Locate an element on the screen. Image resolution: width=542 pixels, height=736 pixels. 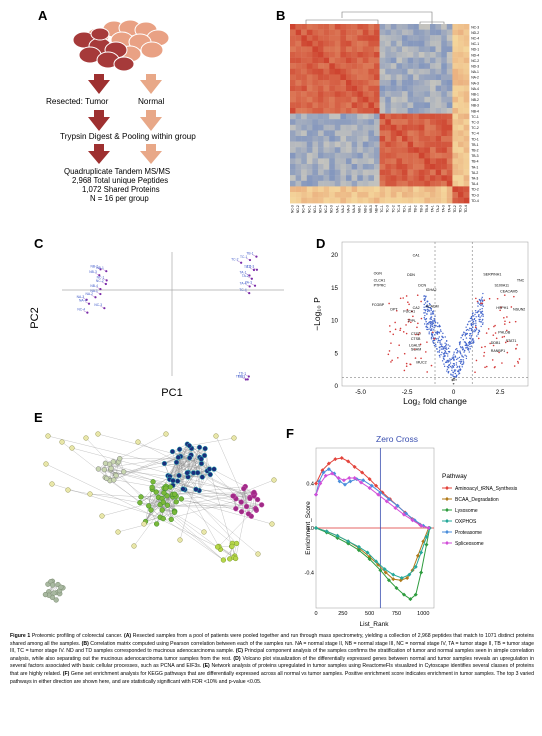
pca-leader is located at coordinates (245, 378).